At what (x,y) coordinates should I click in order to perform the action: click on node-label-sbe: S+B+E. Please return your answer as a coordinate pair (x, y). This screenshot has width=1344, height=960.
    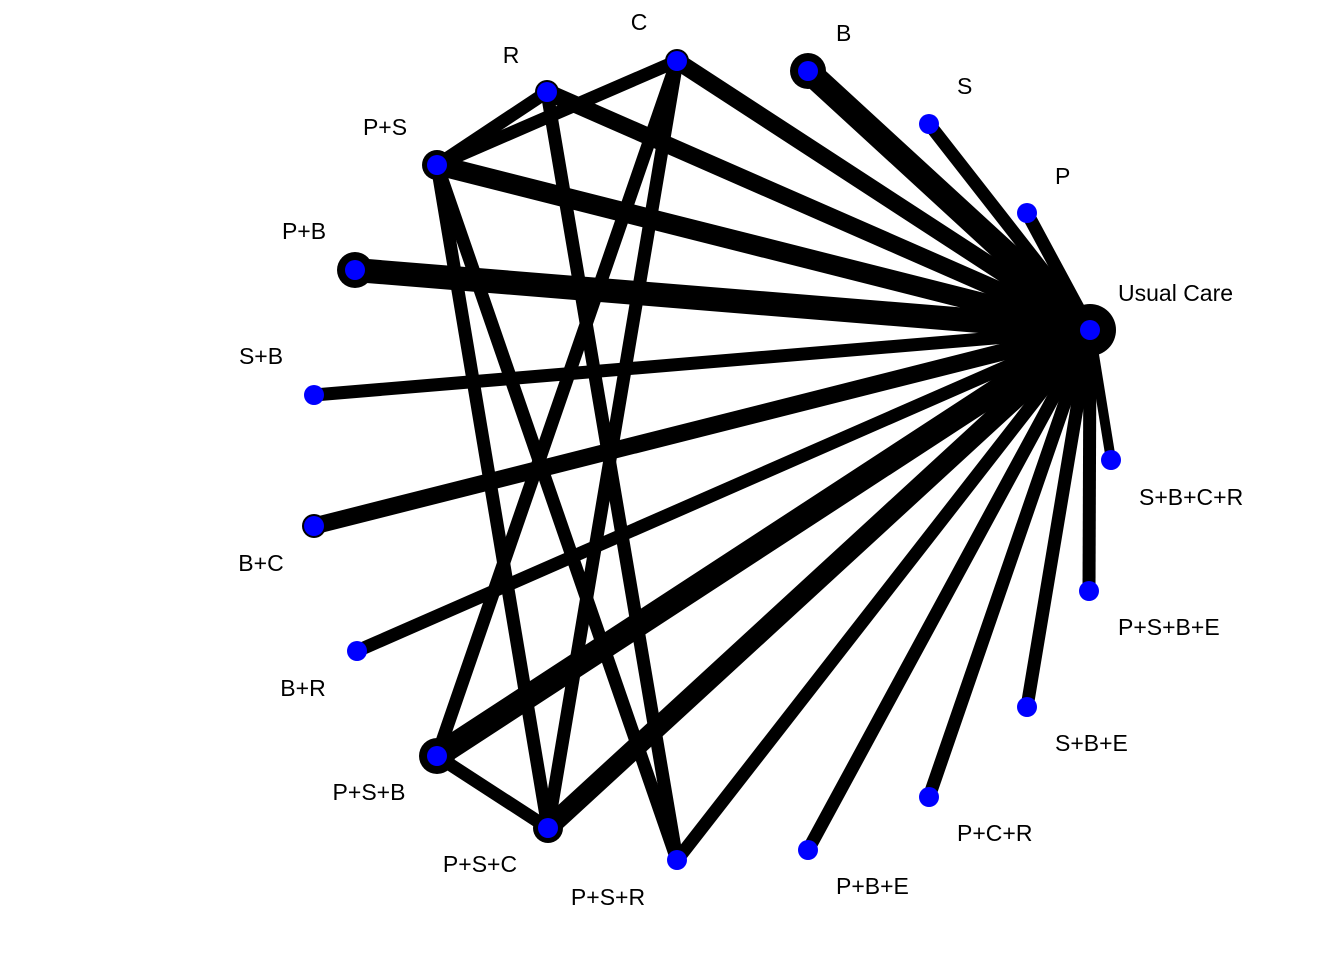
    Looking at the image, I should click on (1091, 743).